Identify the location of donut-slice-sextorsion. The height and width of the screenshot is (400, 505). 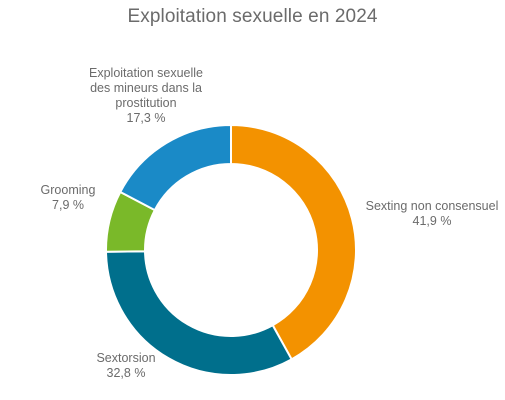
(198, 313).